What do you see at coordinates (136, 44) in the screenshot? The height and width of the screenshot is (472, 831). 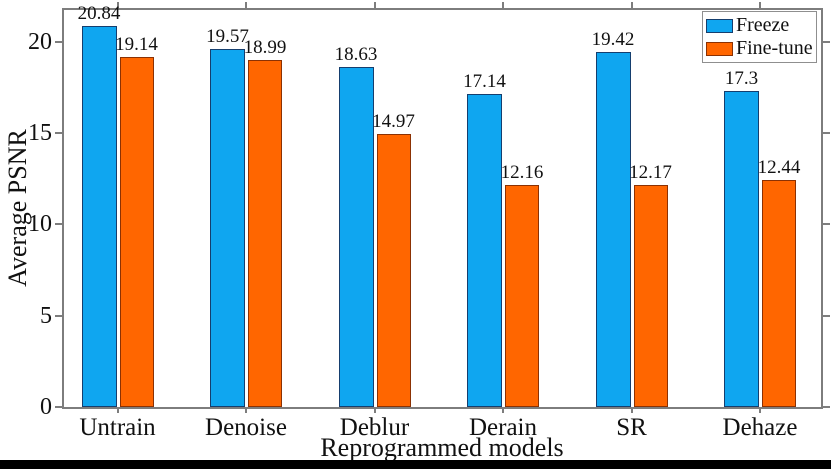 I see `bar-value-label: 19.14` at bounding box center [136, 44].